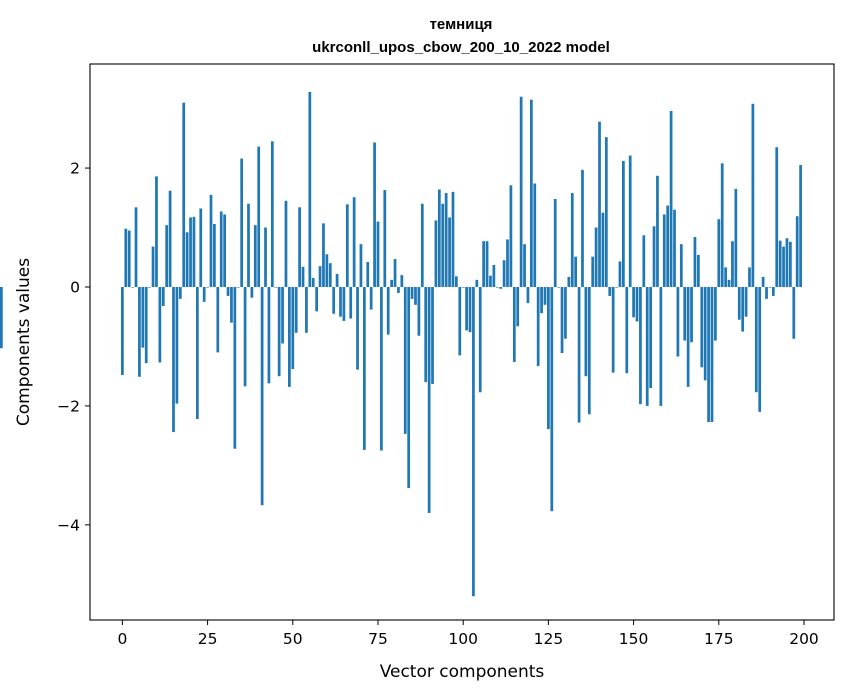 The height and width of the screenshot is (696, 847). What do you see at coordinates (75, 169) in the screenshot?
I see `y-tick-label: 2` at bounding box center [75, 169].